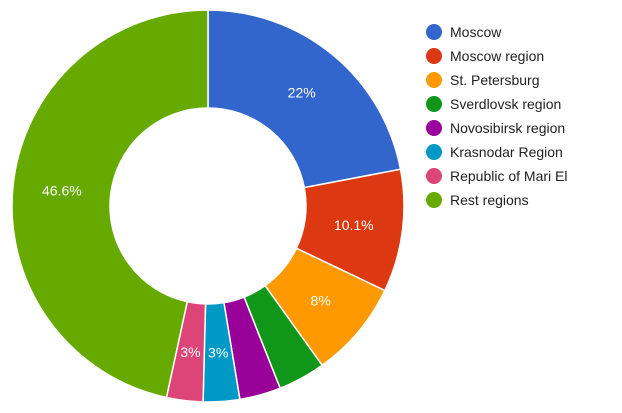  Describe the element at coordinates (489, 200) in the screenshot. I see `legend-label: Rest regions` at that location.